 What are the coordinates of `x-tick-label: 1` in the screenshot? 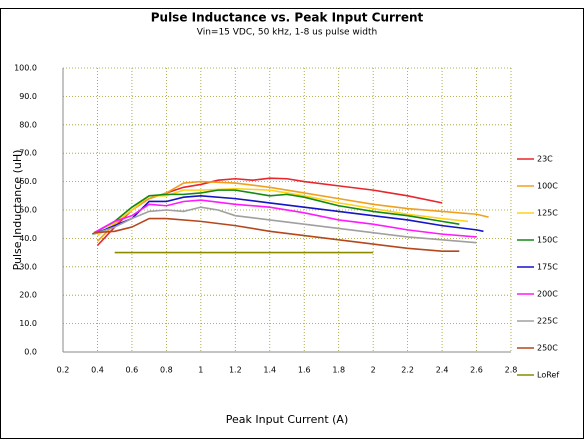 It's located at (200, 370).